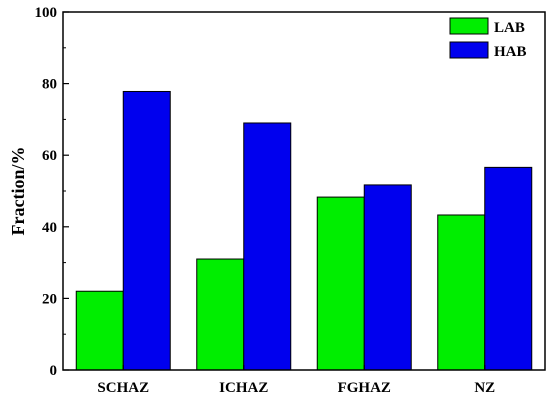 Image resolution: width=550 pixels, height=401 pixels. I want to click on legend-label-lab: LAB, so click(509, 28).